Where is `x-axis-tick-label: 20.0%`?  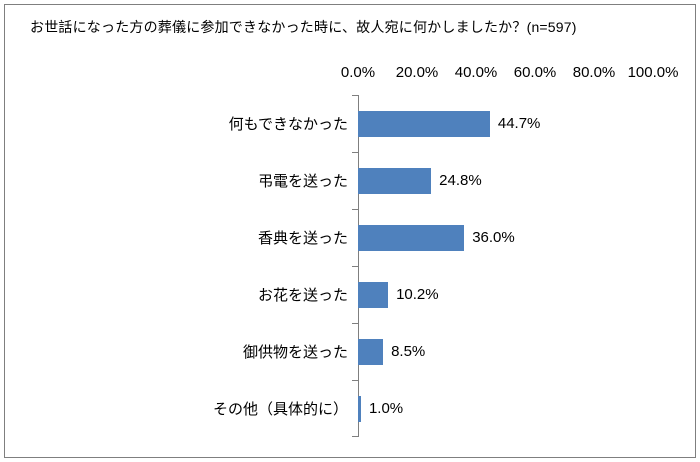
x-axis-tick-label: 20.0% is located at coordinates (417, 72).